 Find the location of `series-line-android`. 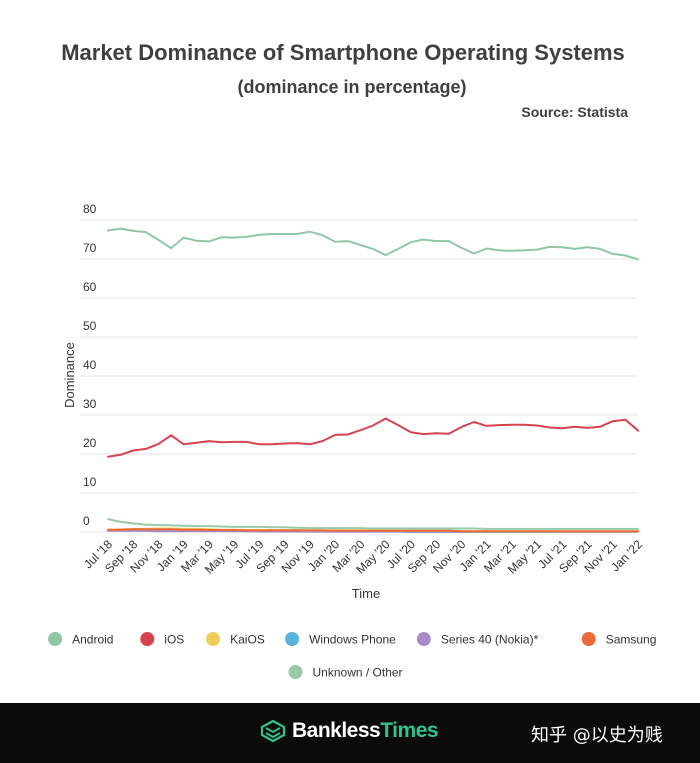

series-line-android is located at coordinates (373, 244).